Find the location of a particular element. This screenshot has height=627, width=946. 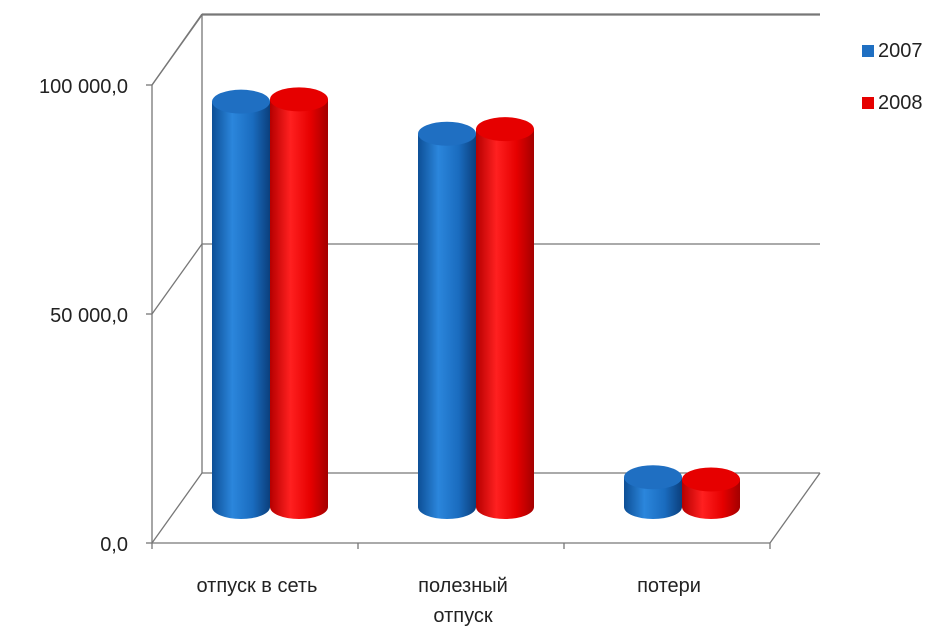

legend: 2007 2008 is located at coordinates (892, 77).